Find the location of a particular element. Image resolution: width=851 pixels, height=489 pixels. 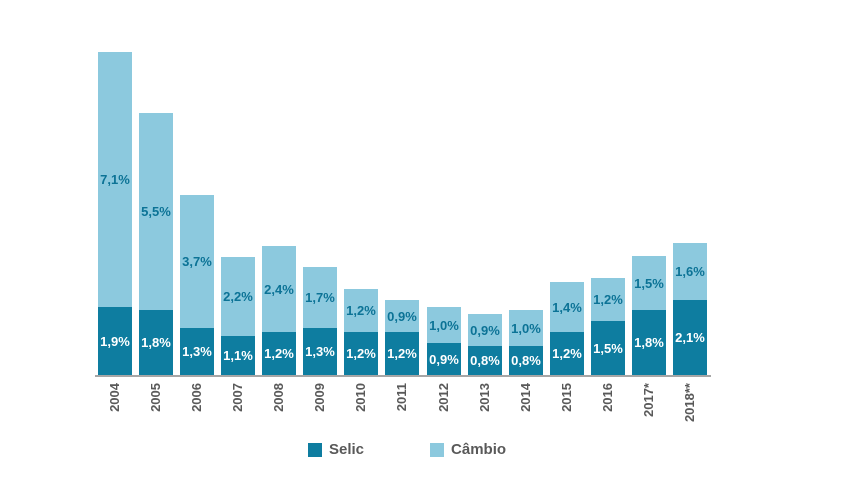

bar-column: 1,6% 2,1% is located at coordinates (690, 309).